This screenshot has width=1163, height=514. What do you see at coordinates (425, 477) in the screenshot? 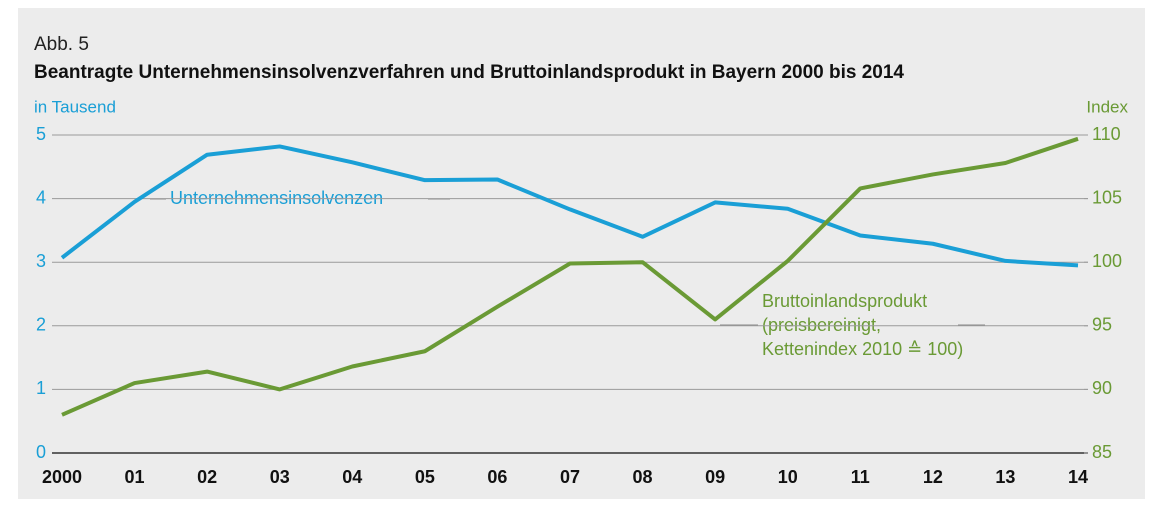
I see `x-tick-label: 05` at bounding box center [425, 477].